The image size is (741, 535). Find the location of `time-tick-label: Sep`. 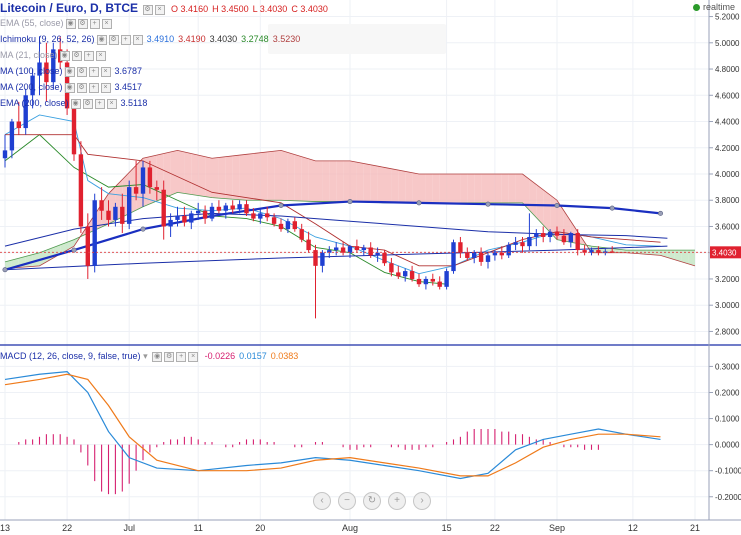

time-tick-label: Sep is located at coordinates (557, 528).